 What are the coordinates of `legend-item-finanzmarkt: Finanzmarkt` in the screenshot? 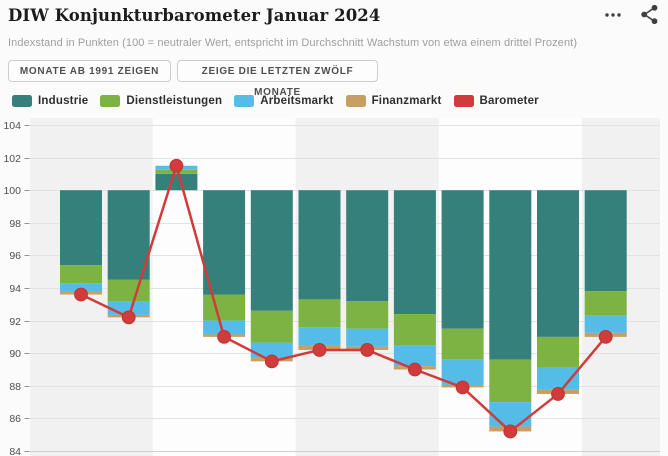 It's located at (393, 101).